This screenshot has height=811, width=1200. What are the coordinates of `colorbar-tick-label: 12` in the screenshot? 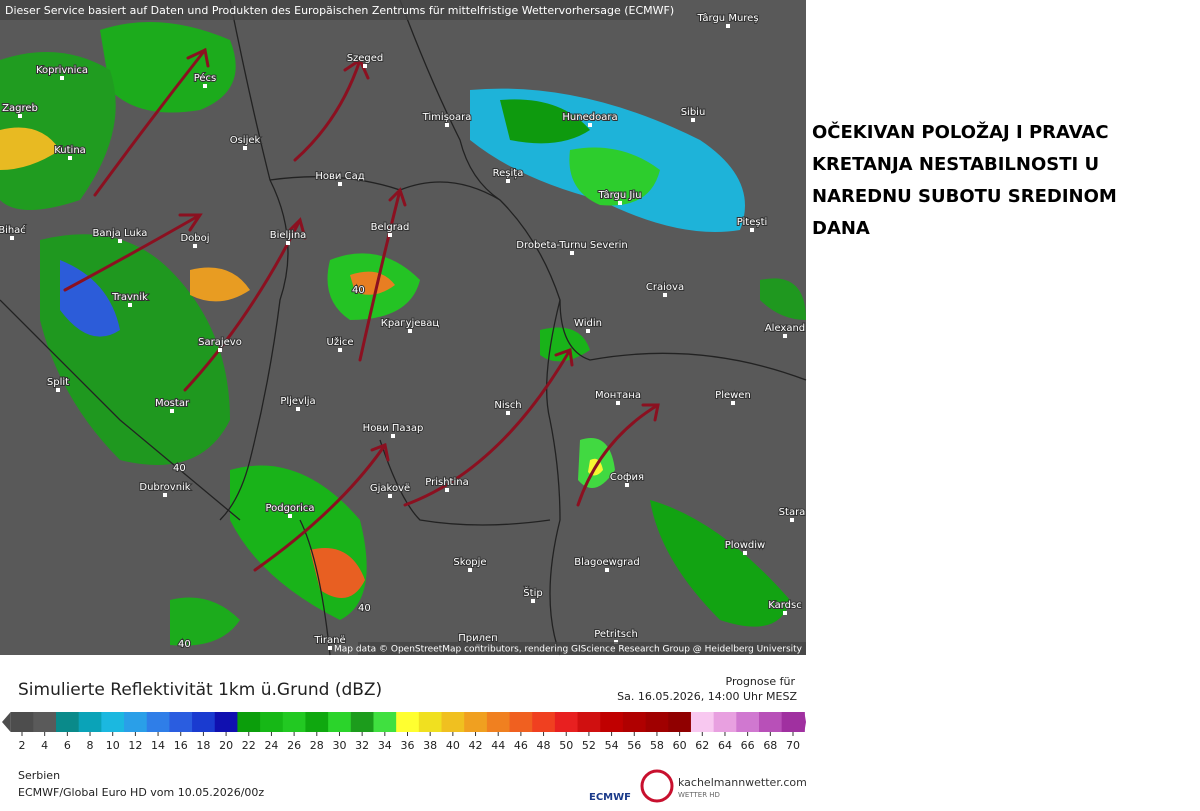 It's located at (135, 745).